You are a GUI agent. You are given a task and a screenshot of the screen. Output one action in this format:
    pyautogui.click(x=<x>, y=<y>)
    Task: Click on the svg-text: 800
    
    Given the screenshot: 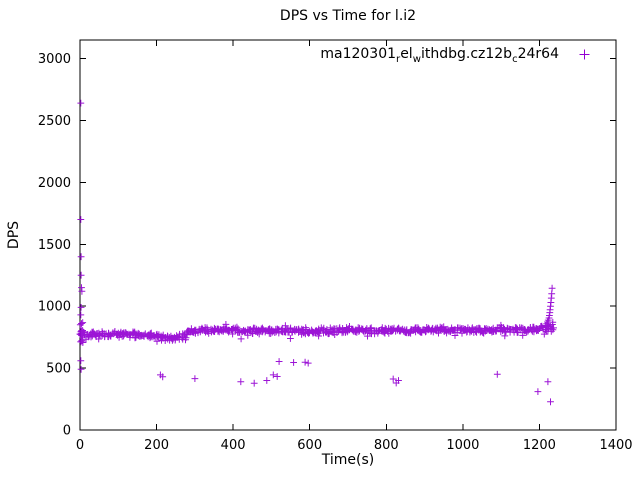 What is the action you would take?
    pyautogui.click(x=386, y=445)
    